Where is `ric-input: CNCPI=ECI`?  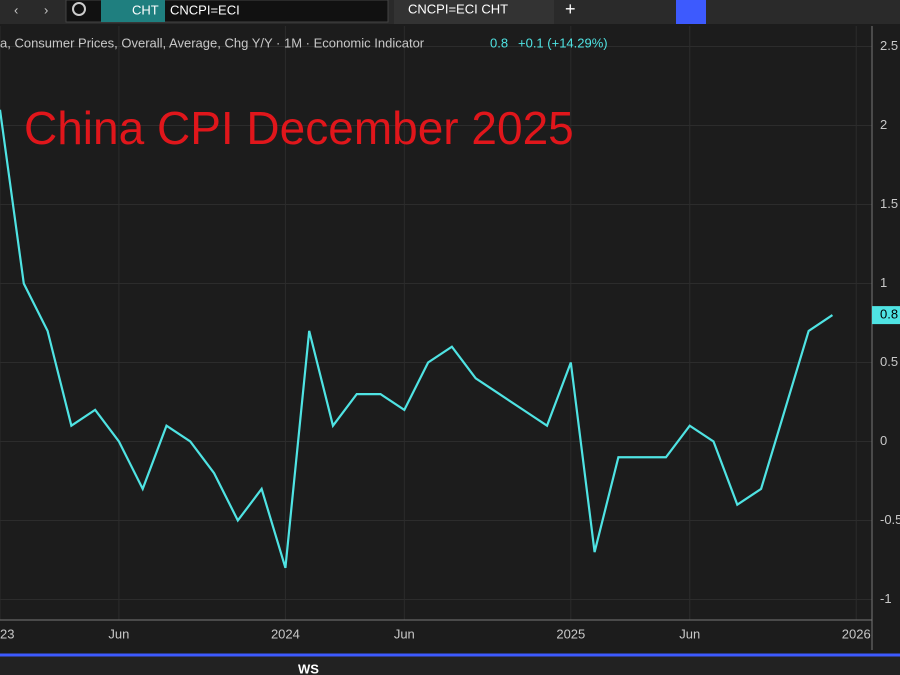
ric-input: CNCPI=ECI is located at coordinates (205, 9).